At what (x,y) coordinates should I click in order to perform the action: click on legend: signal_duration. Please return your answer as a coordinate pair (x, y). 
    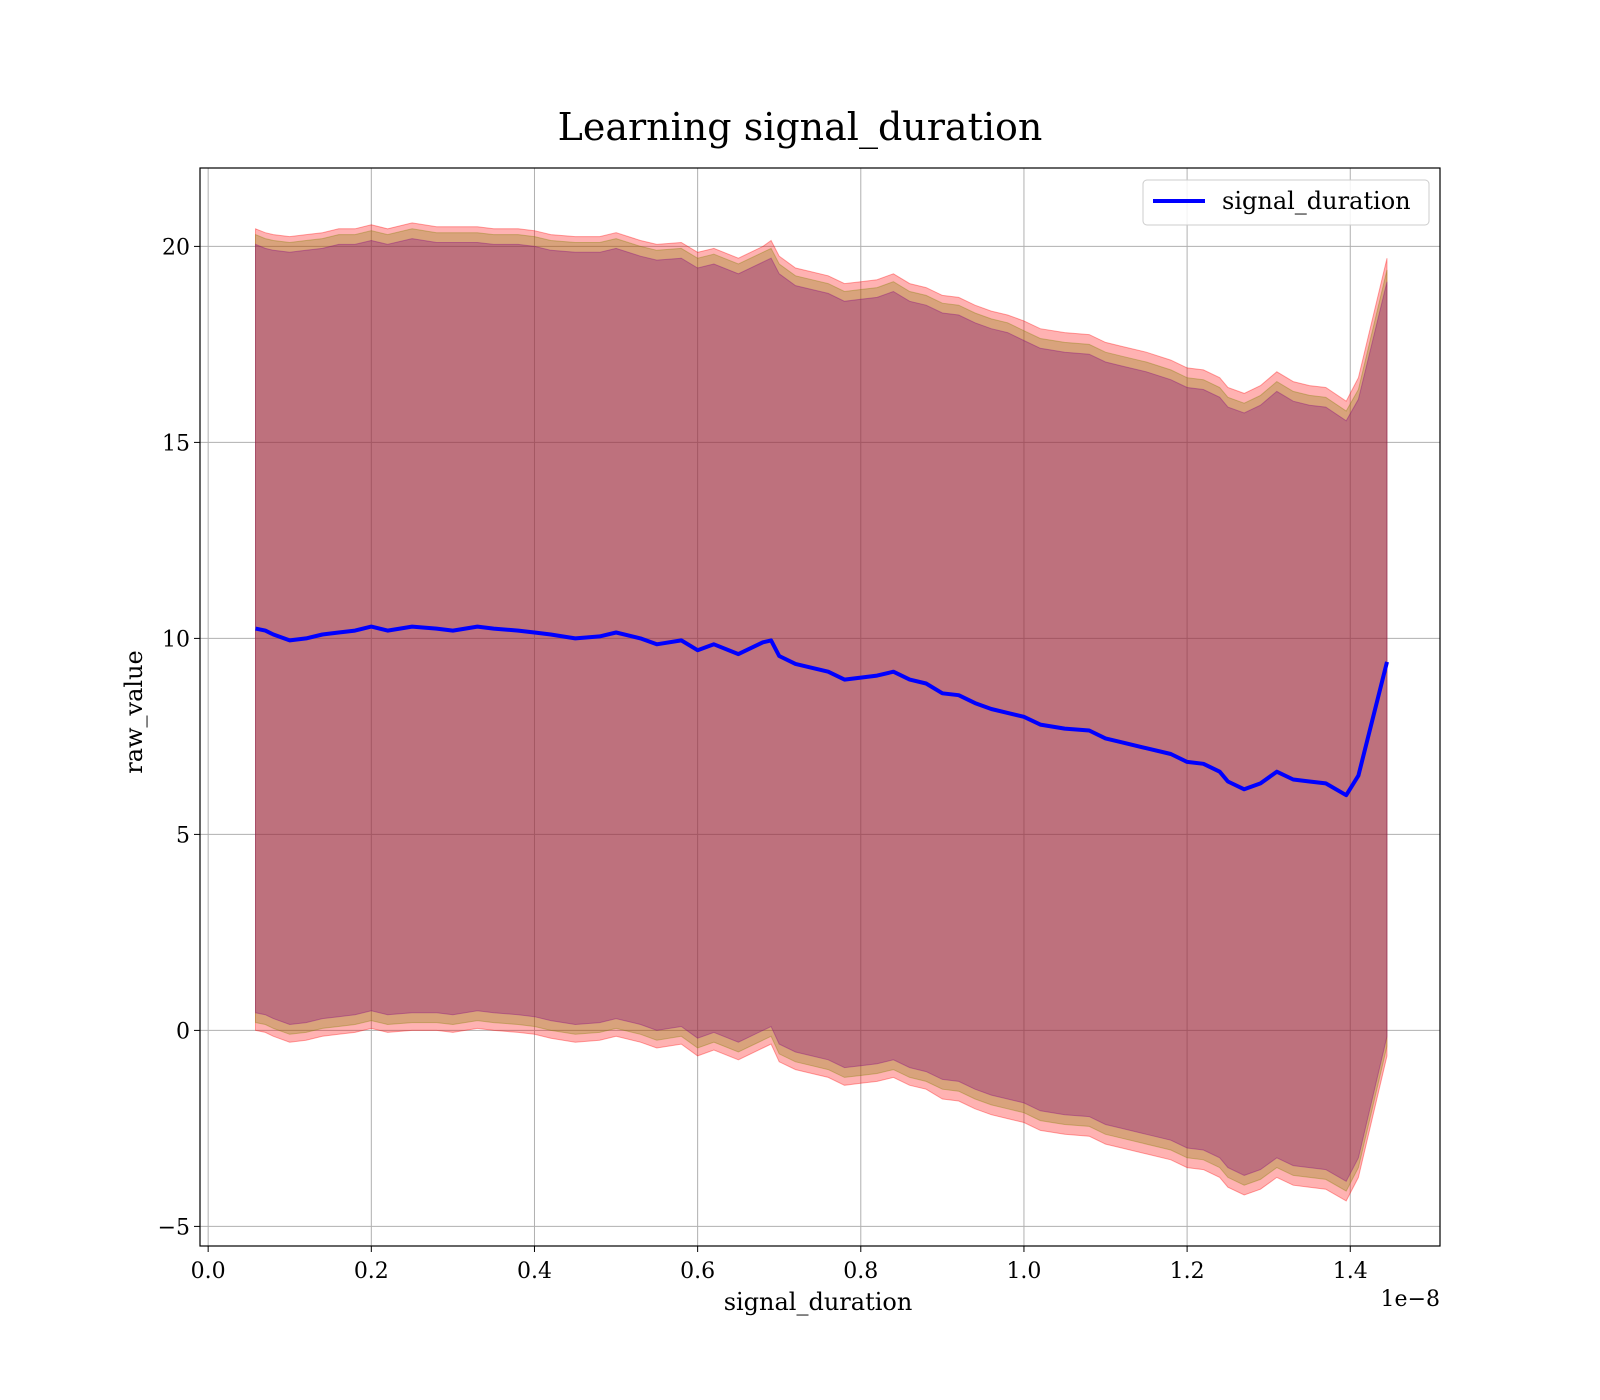
    Looking at the image, I should click on (1286, 202).